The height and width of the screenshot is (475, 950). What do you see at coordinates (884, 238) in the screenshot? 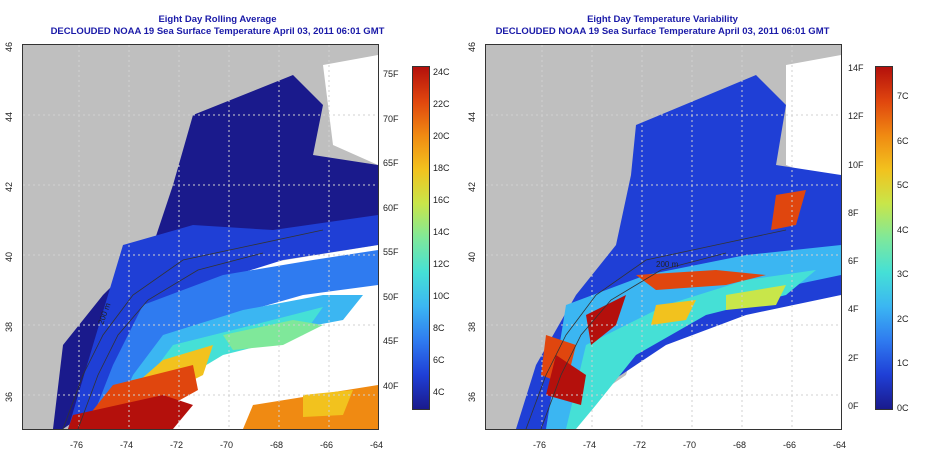
I see `right-colorbar` at bounding box center [884, 238].